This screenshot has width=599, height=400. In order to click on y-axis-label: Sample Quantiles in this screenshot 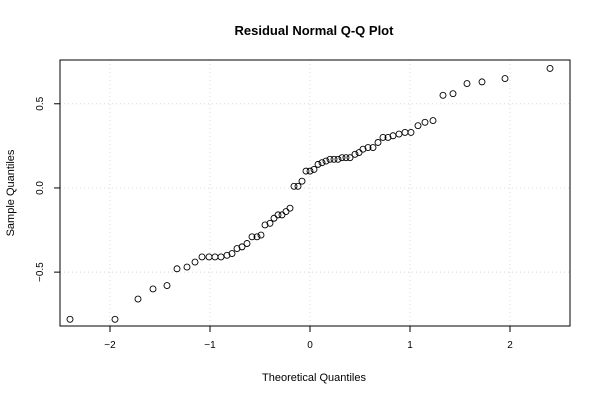, I will do `click(11, 192)`.